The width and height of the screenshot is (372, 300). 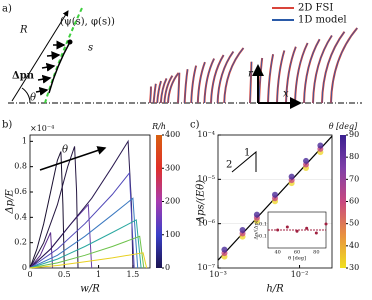 I want to click on multiplier: ×10⁻⁴, so click(x=42, y=128).